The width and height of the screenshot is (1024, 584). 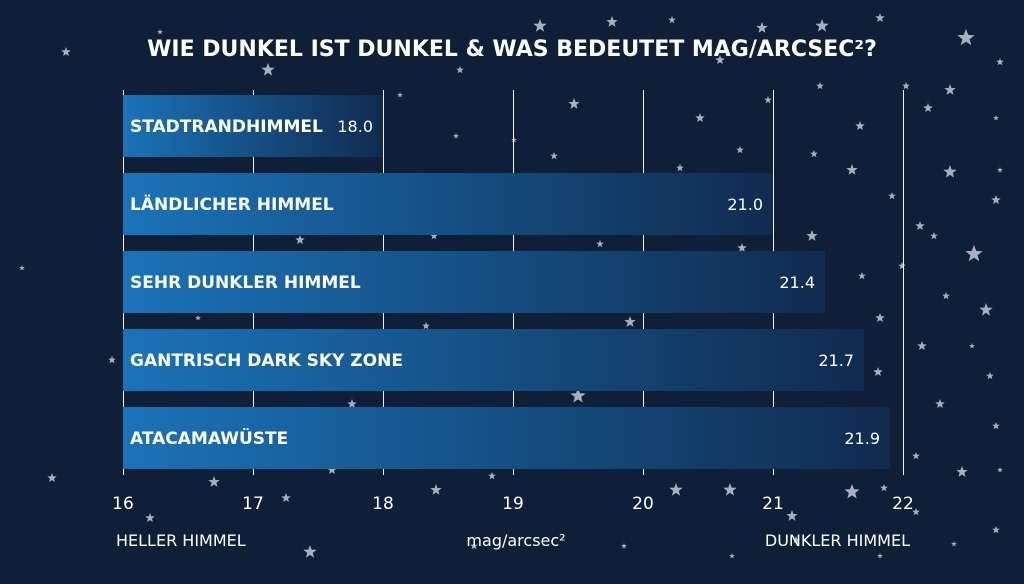 What do you see at coordinates (643, 504) in the screenshot?
I see `x-tick-label-20: 20` at bounding box center [643, 504].